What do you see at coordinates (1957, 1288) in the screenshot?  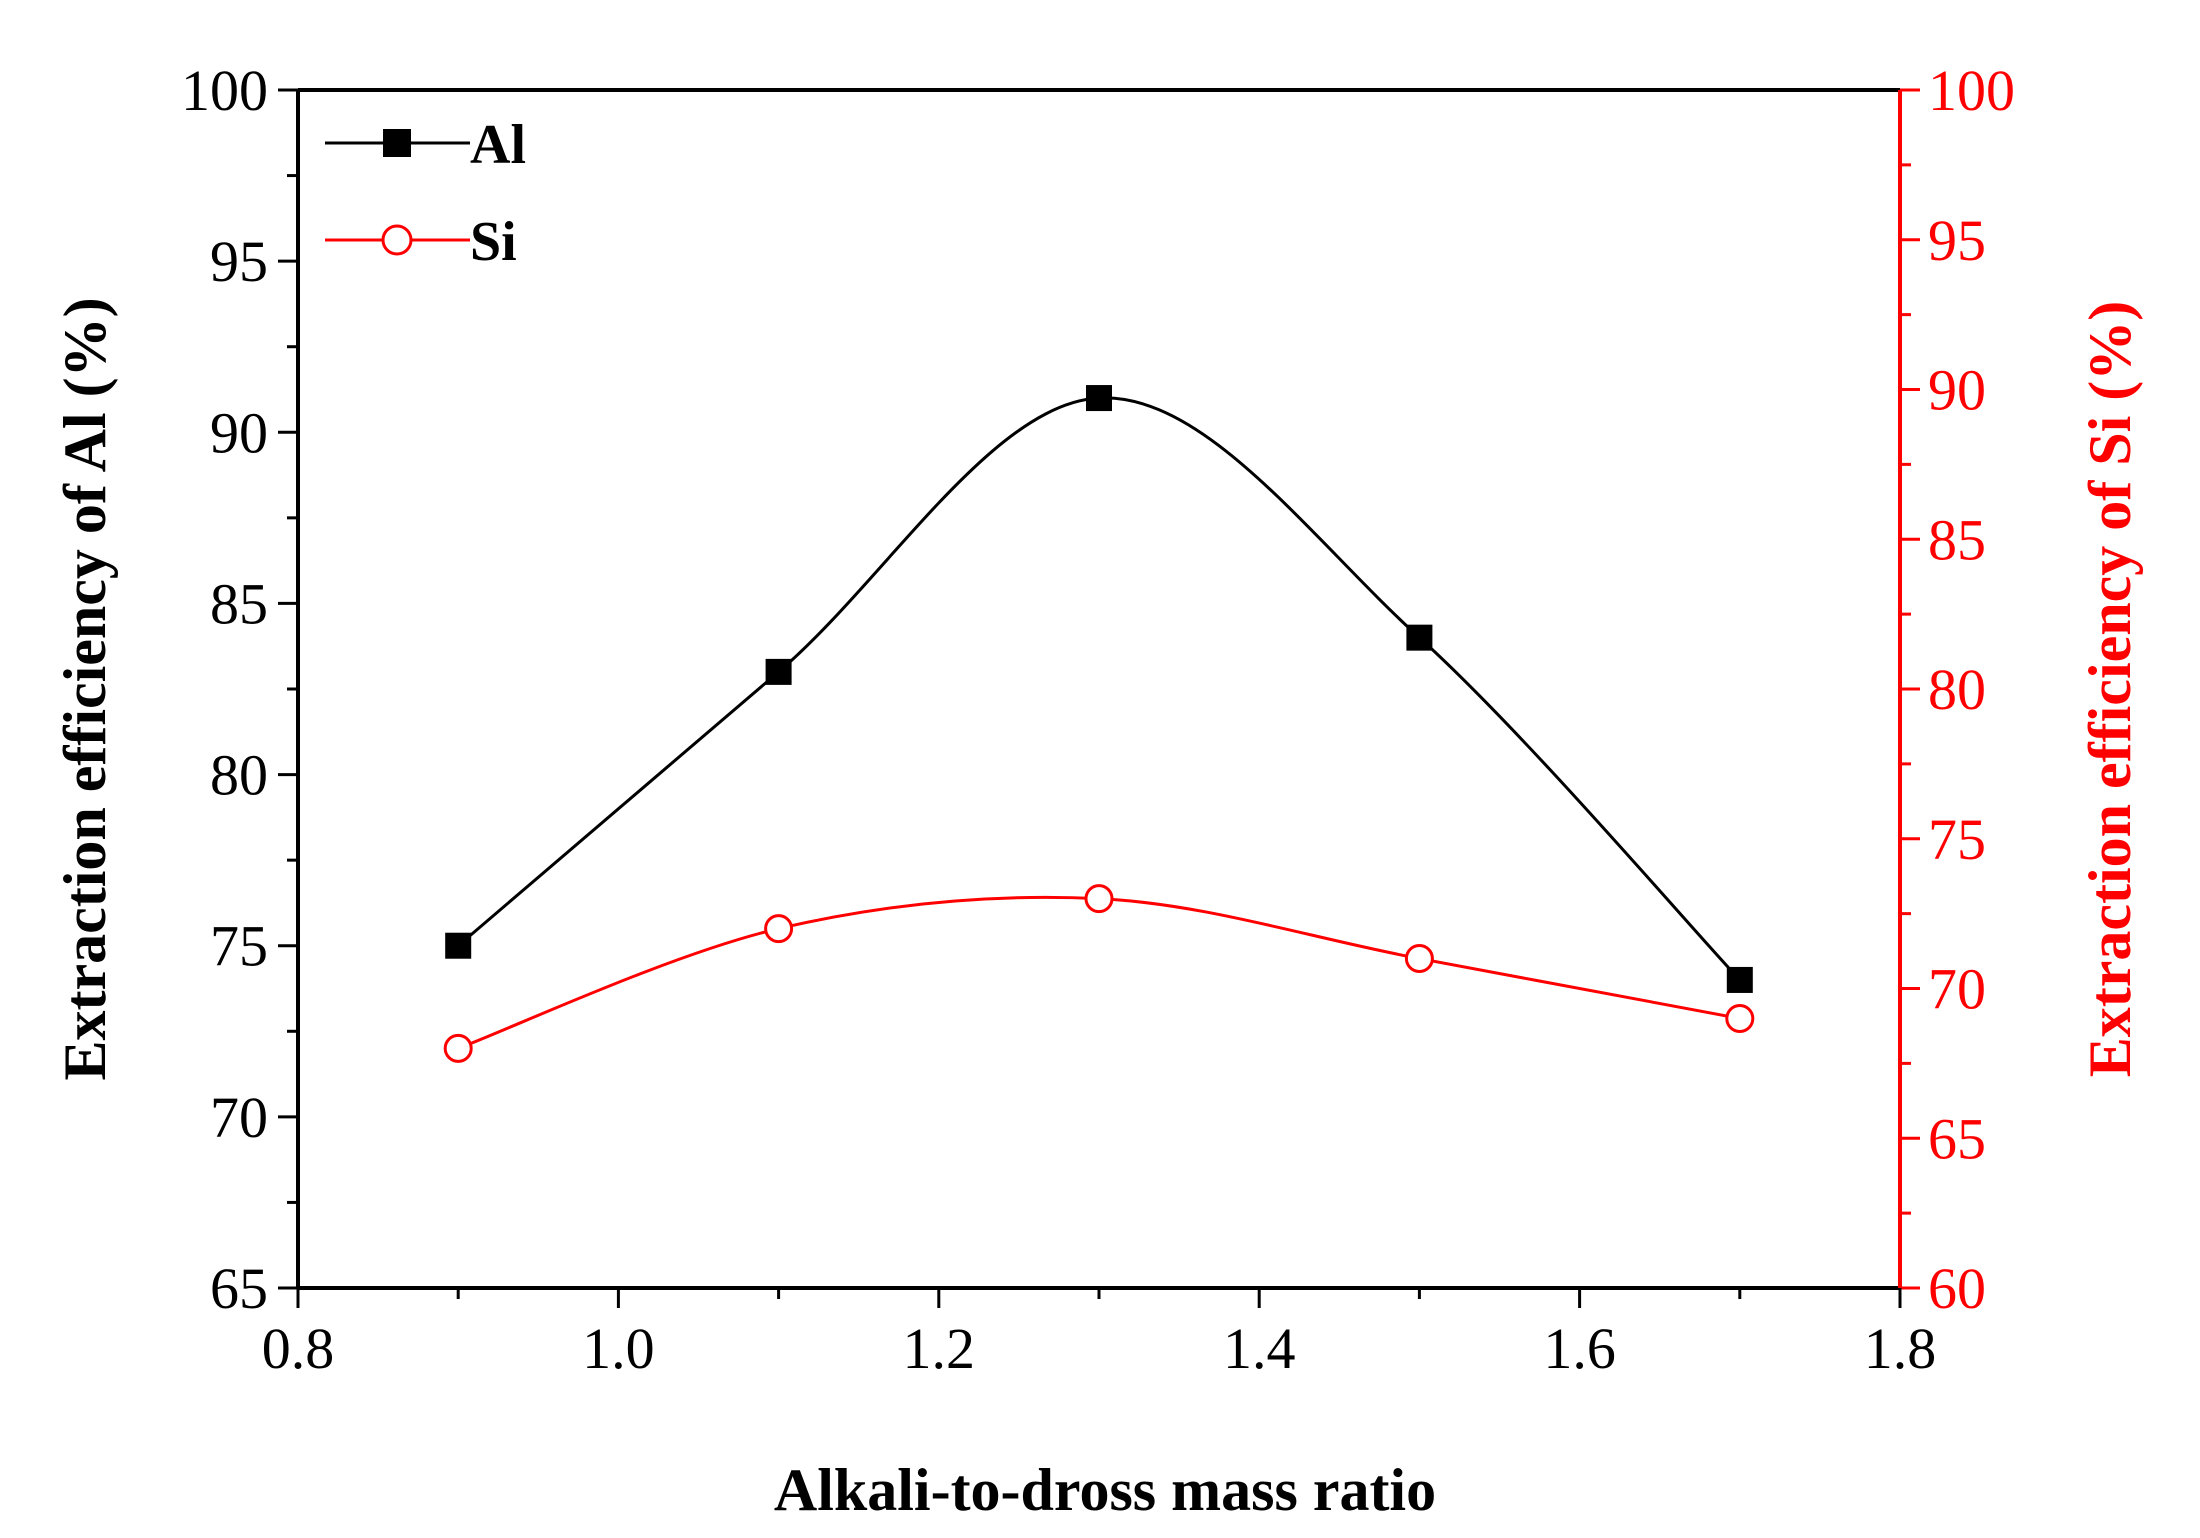 I see `right-tick-label: 60` at bounding box center [1957, 1288].